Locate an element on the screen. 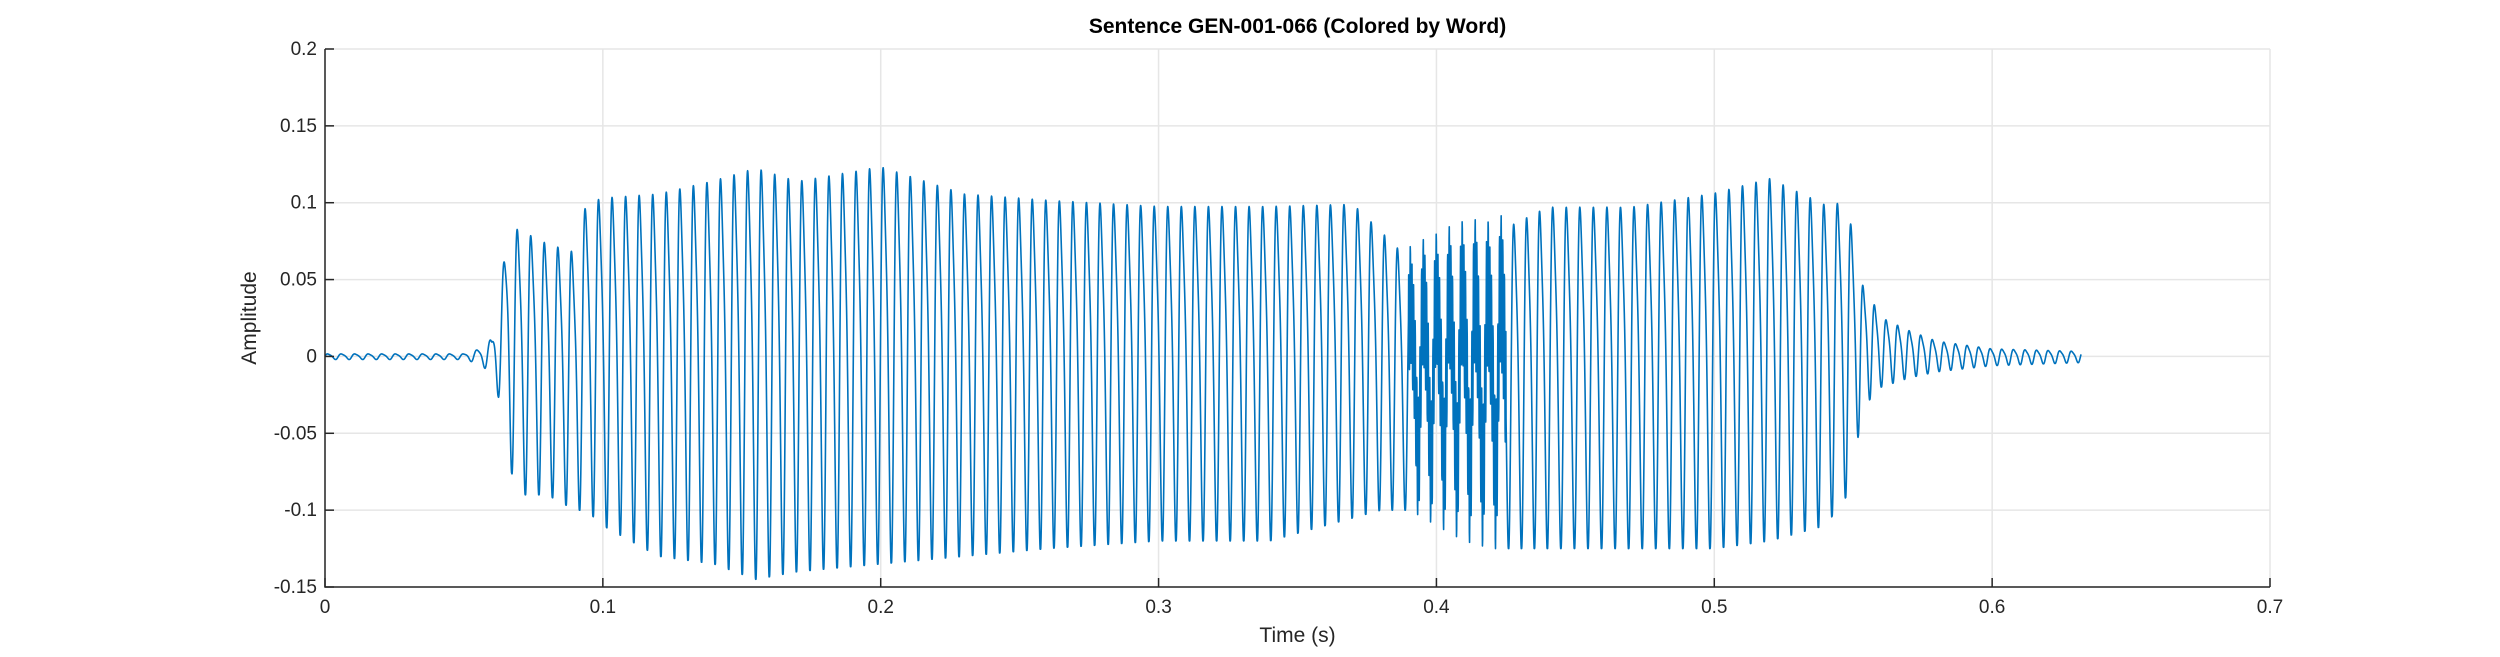 The image size is (2500, 657). y-tick-label: 0.1 is located at coordinates (304, 203).